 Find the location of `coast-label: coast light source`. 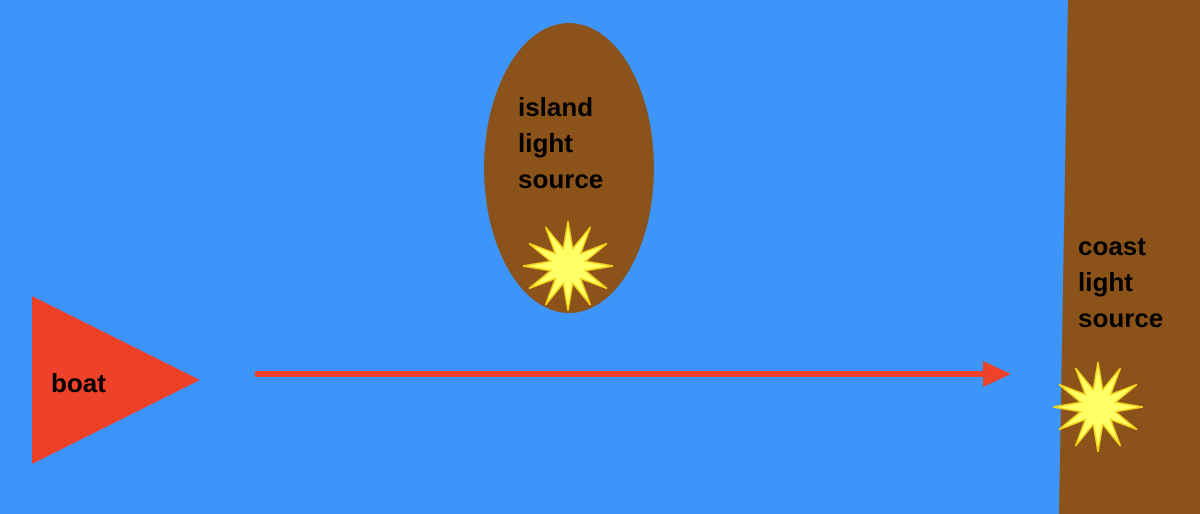

coast-label: coast light source is located at coordinates (1120, 282).